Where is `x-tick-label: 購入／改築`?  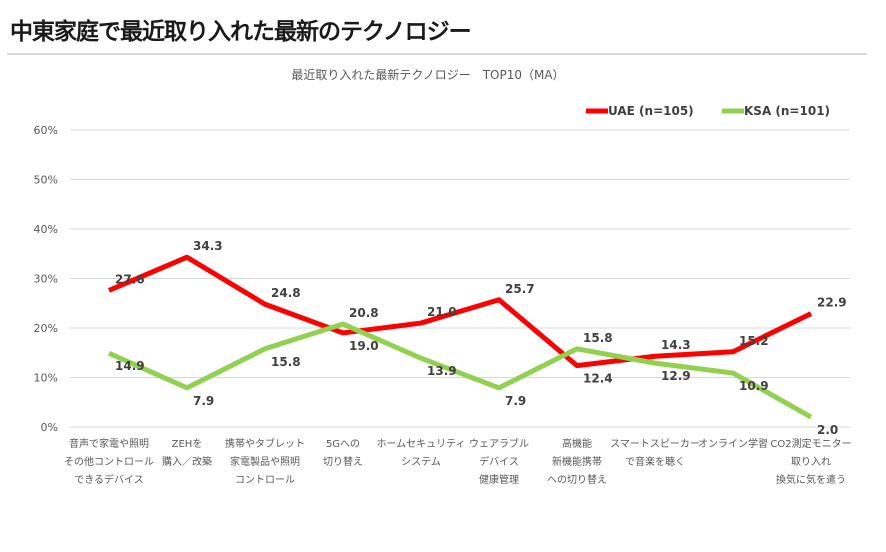 x-tick-label: 購入／改築 is located at coordinates (187, 461).